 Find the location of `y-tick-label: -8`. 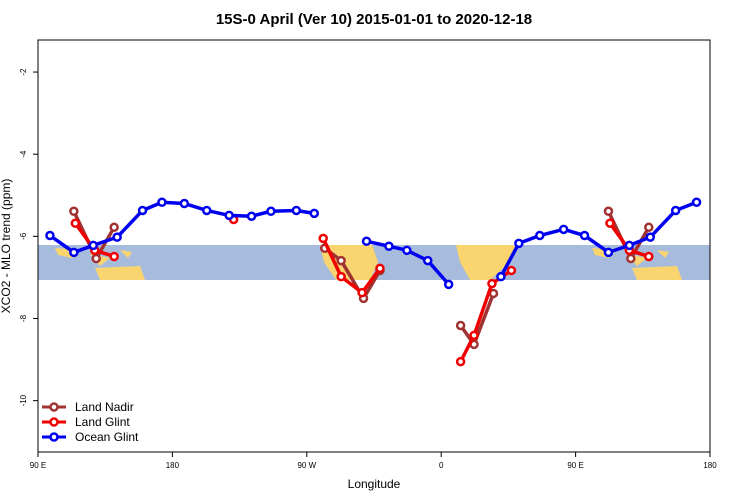

y-tick-label: -8 is located at coordinates (23, 318).